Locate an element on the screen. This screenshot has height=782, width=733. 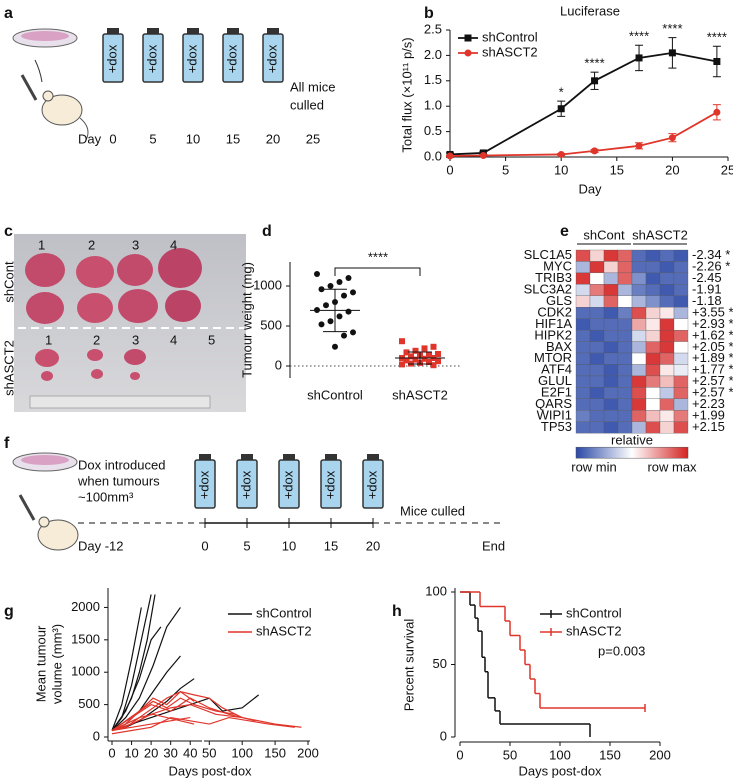
chart-title: Luciferase is located at coordinates (590, 10).